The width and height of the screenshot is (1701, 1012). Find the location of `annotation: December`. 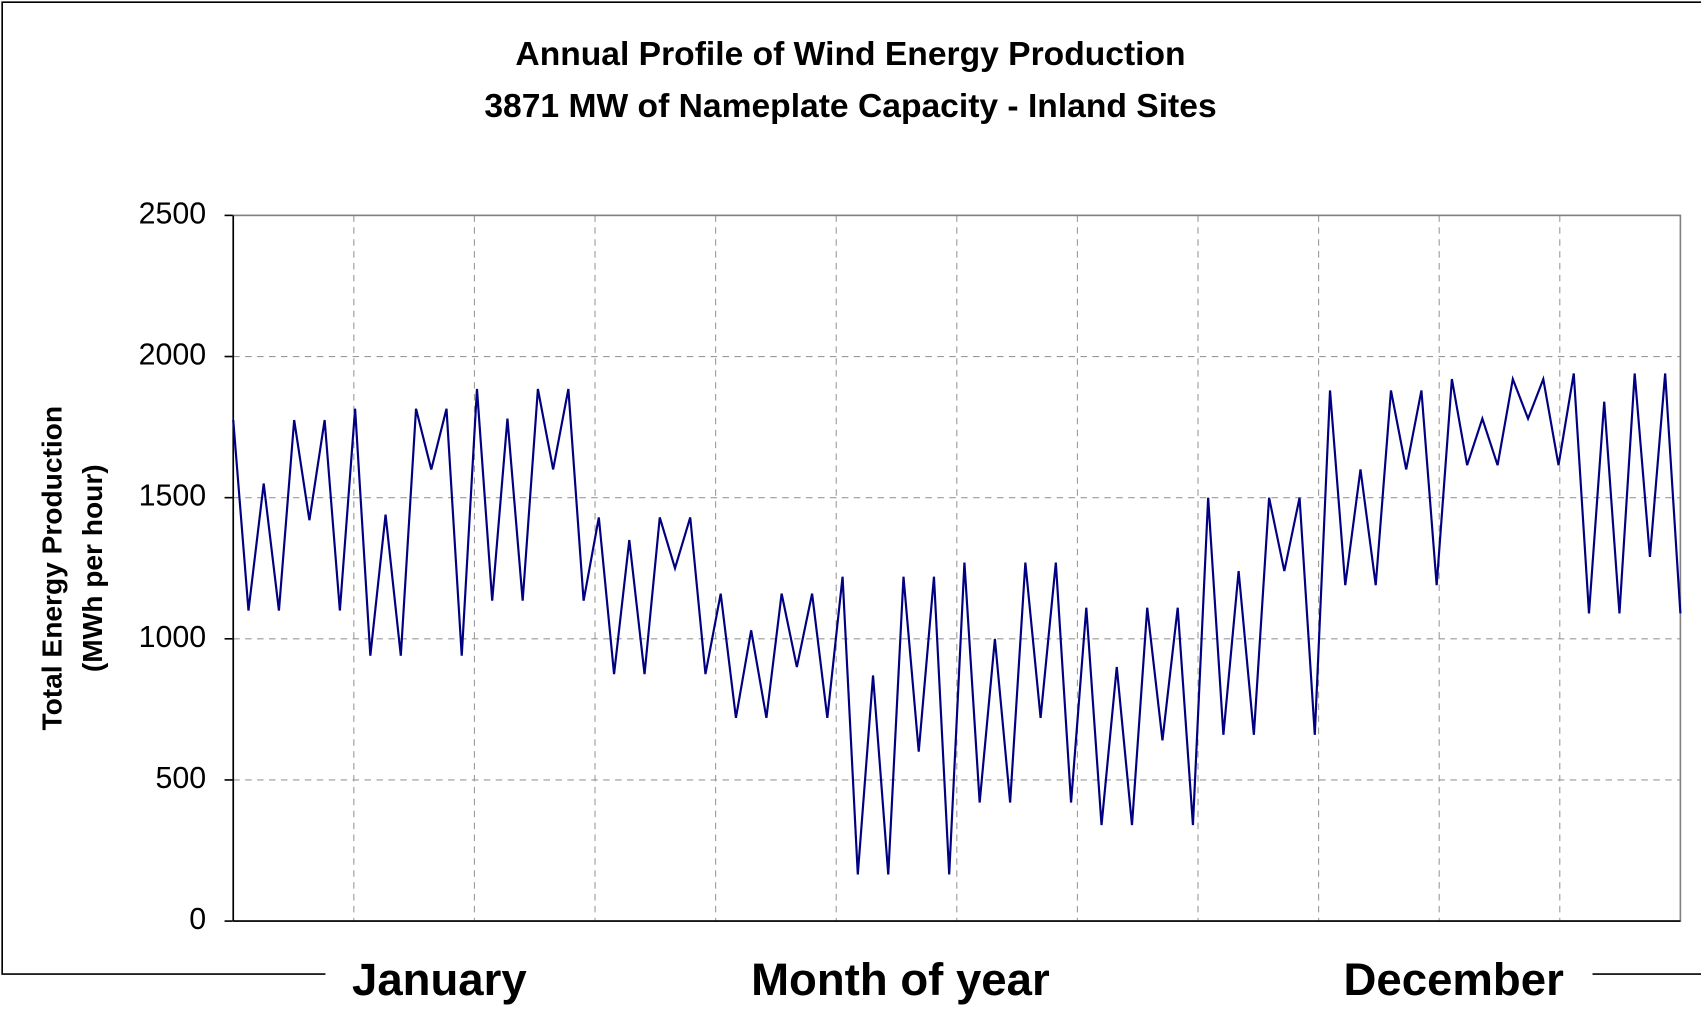

annotation: December is located at coordinates (1454, 979).